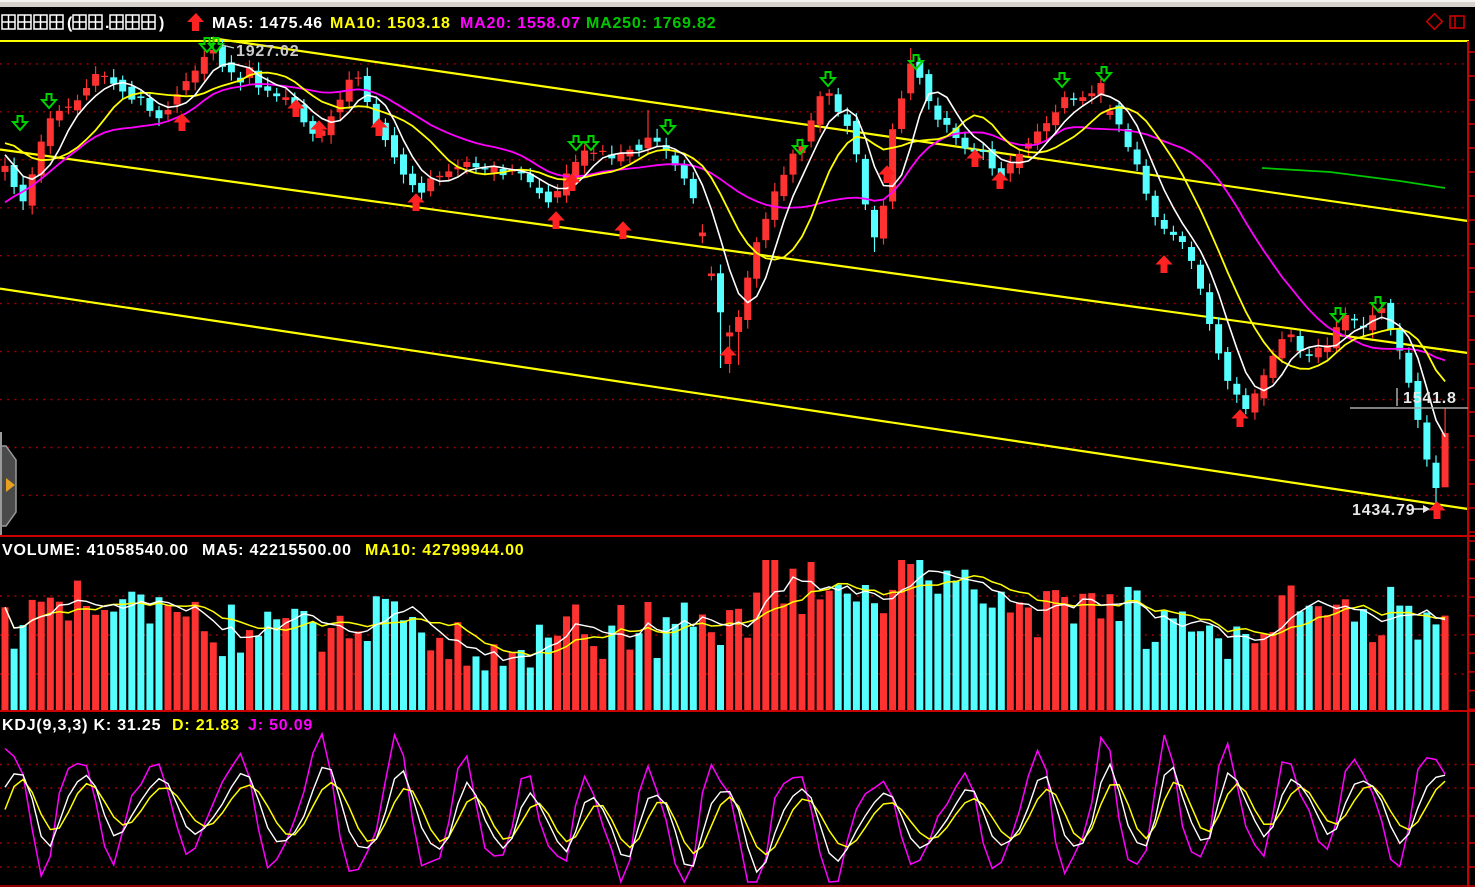 The image size is (1475, 887). What do you see at coordinates (206, 725) in the screenshot?
I see `svg-text: D: 21.83` at bounding box center [206, 725].